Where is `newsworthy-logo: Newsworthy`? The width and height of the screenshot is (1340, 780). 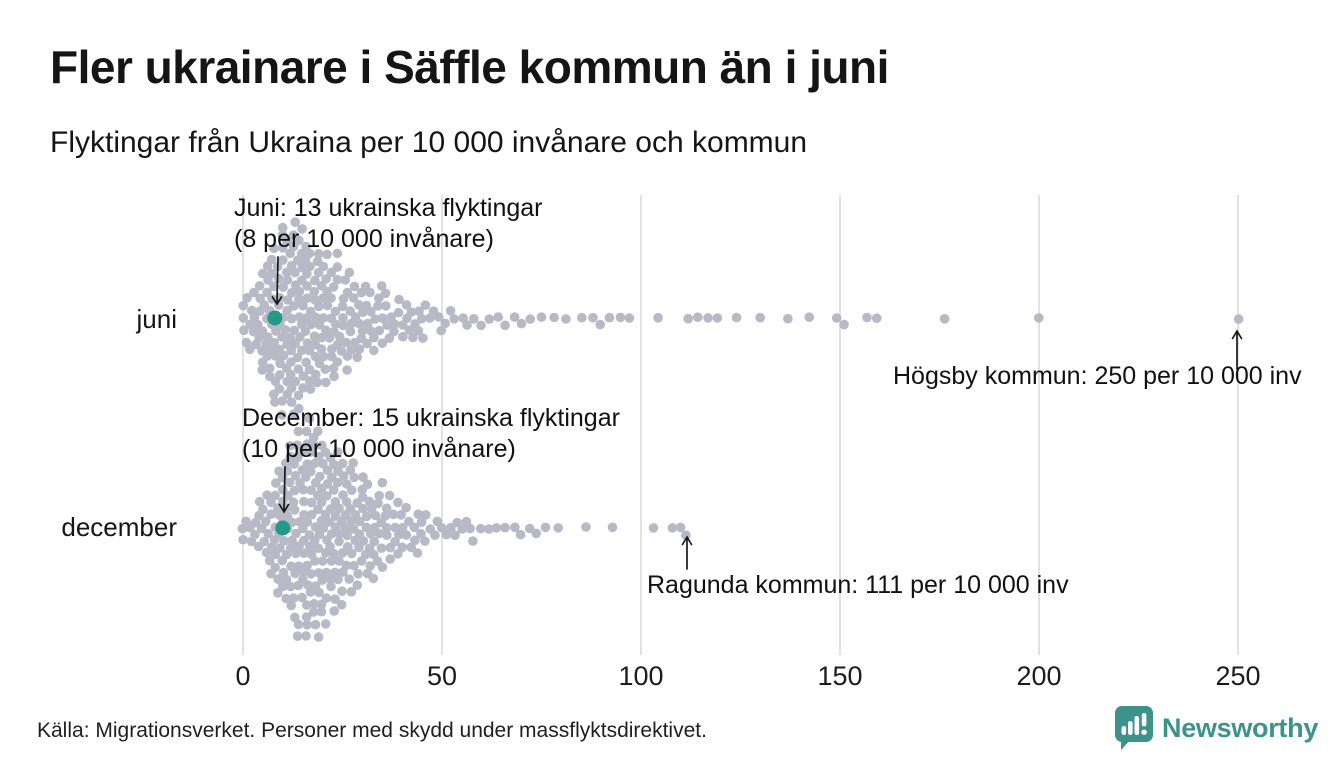 newsworthy-logo: Newsworthy is located at coordinates (1216, 728).